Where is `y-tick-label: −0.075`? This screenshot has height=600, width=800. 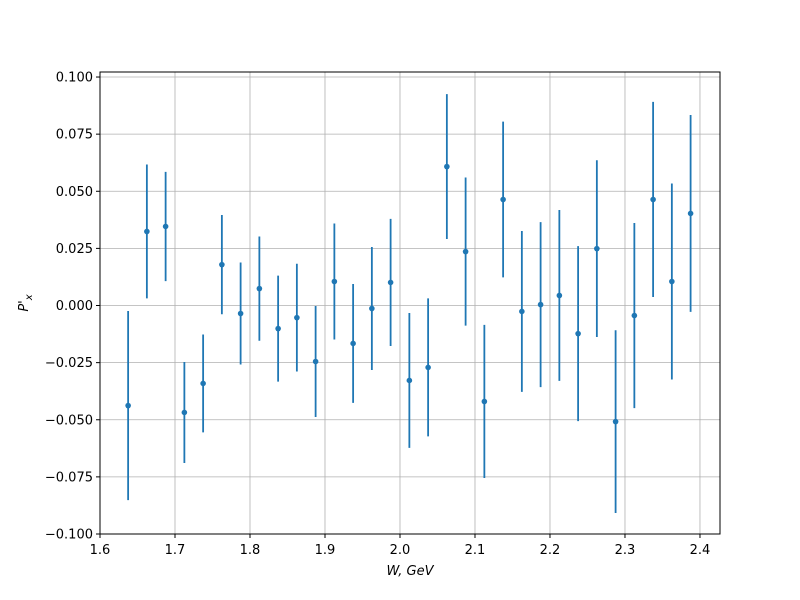 y-tick-label: −0.075 is located at coordinates (69, 477).